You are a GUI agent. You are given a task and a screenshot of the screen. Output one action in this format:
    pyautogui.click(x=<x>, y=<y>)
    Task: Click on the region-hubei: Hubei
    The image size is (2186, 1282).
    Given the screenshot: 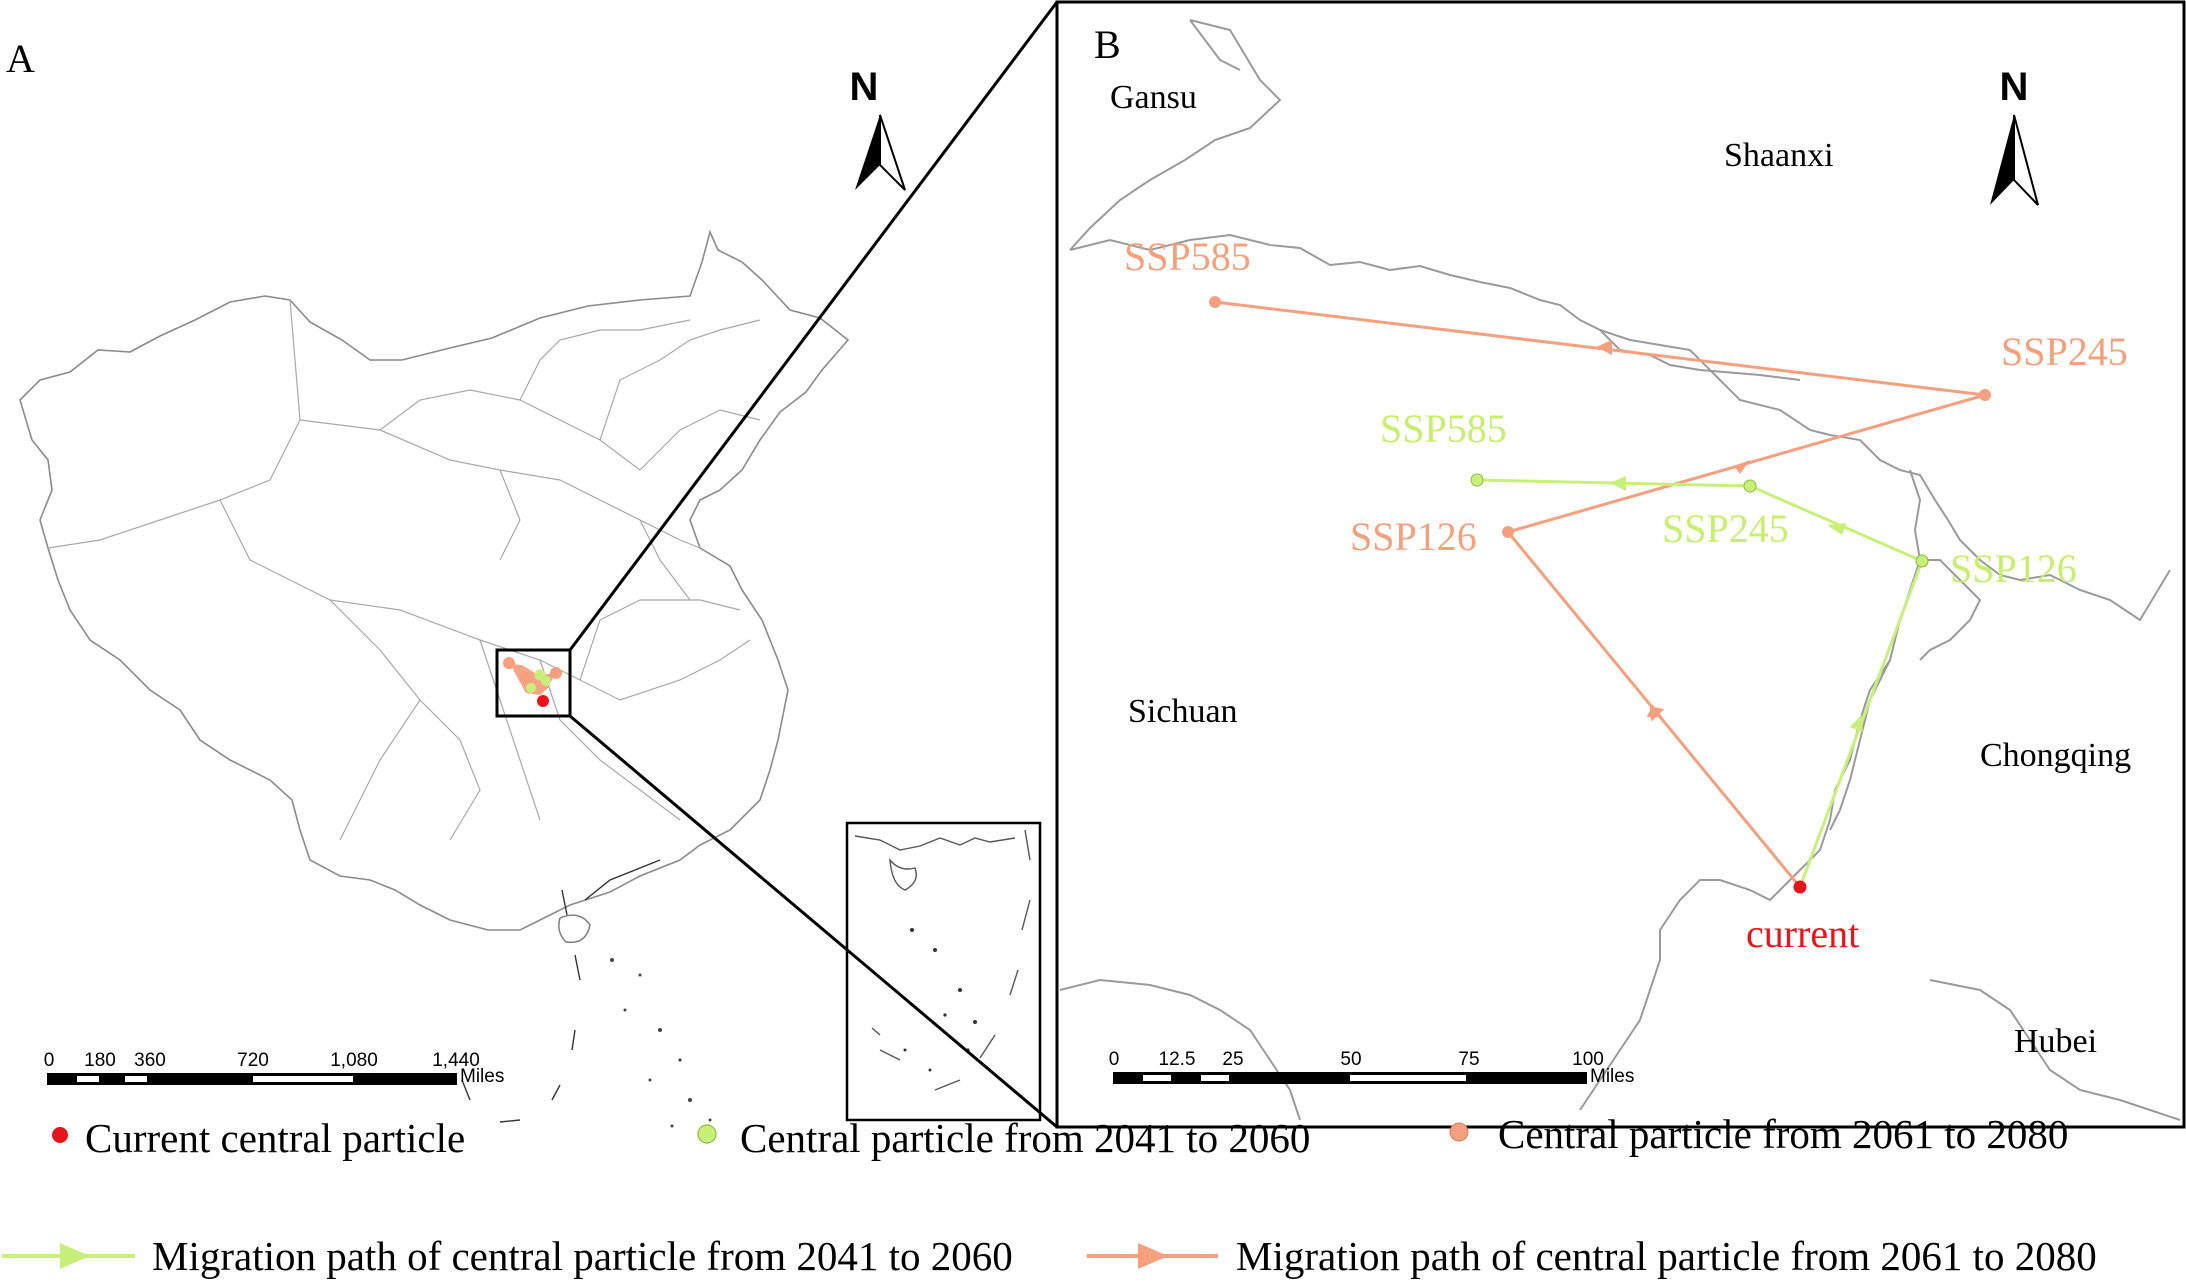 What is the action you would take?
    pyautogui.click(x=2055, y=1041)
    